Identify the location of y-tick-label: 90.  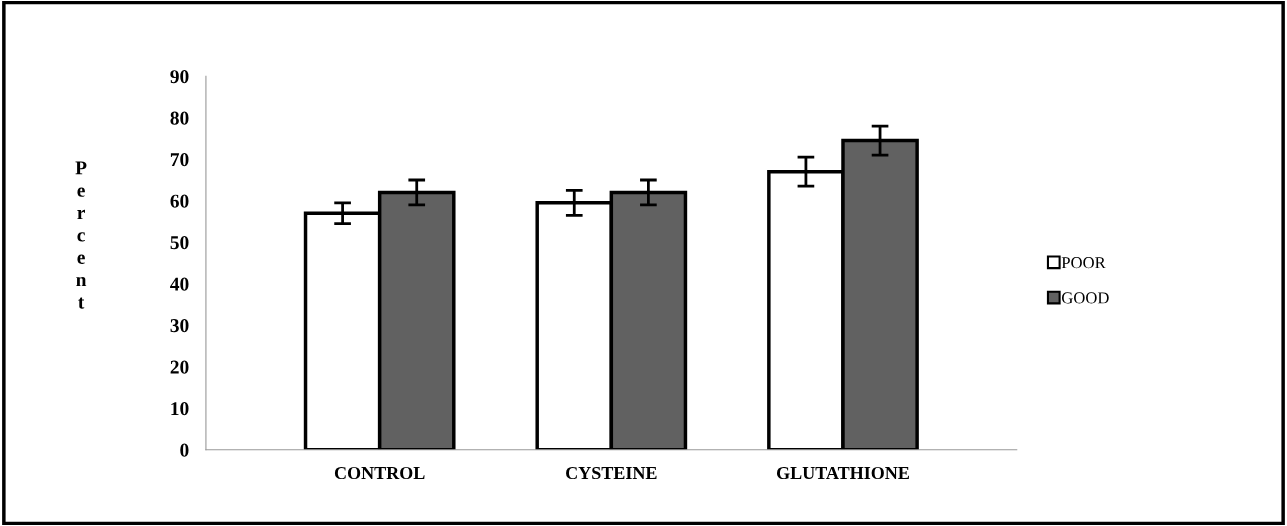
(179, 77).